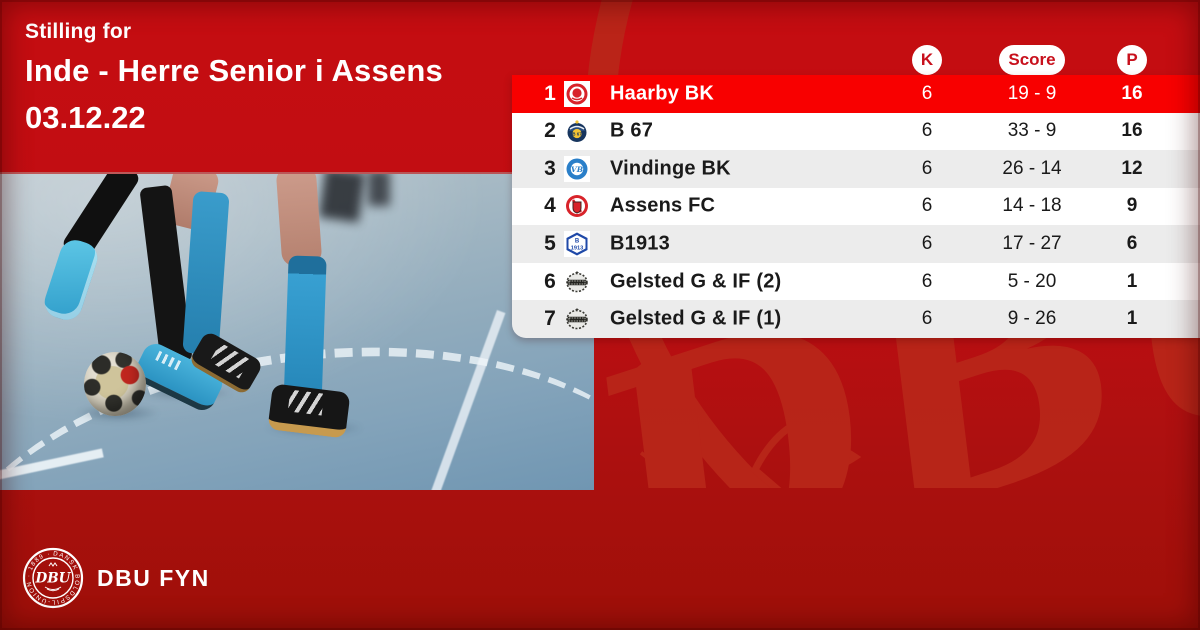 The width and height of the screenshot is (1200, 630). I want to click on goal-score: 9 - 26, so click(1032, 319).